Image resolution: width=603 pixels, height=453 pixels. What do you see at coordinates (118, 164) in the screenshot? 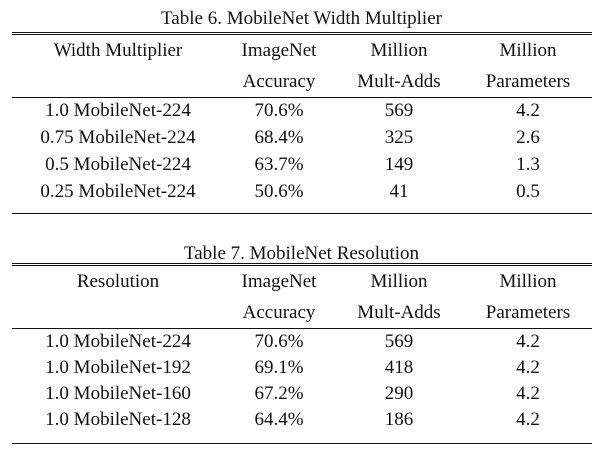
I see `table-cell: 0.5 MobileNet-224` at bounding box center [118, 164].